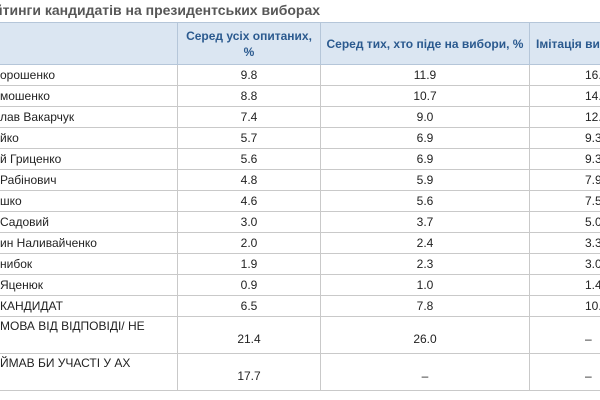 The width and height of the screenshot is (600, 400). What do you see at coordinates (425, 264) in the screenshot?
I see `likely-voters-cell: 2.3` at bounding box center [425, 264].